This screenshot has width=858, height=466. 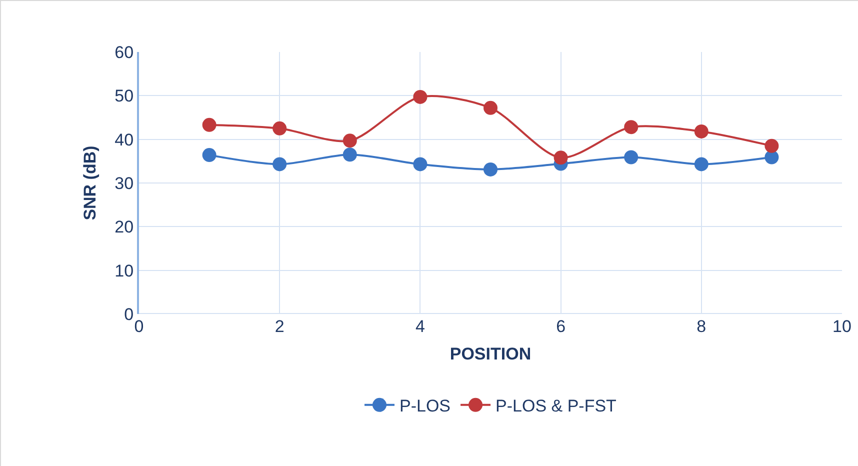 I want to click on y-tick-label: 0, so click(x=129, y=314).